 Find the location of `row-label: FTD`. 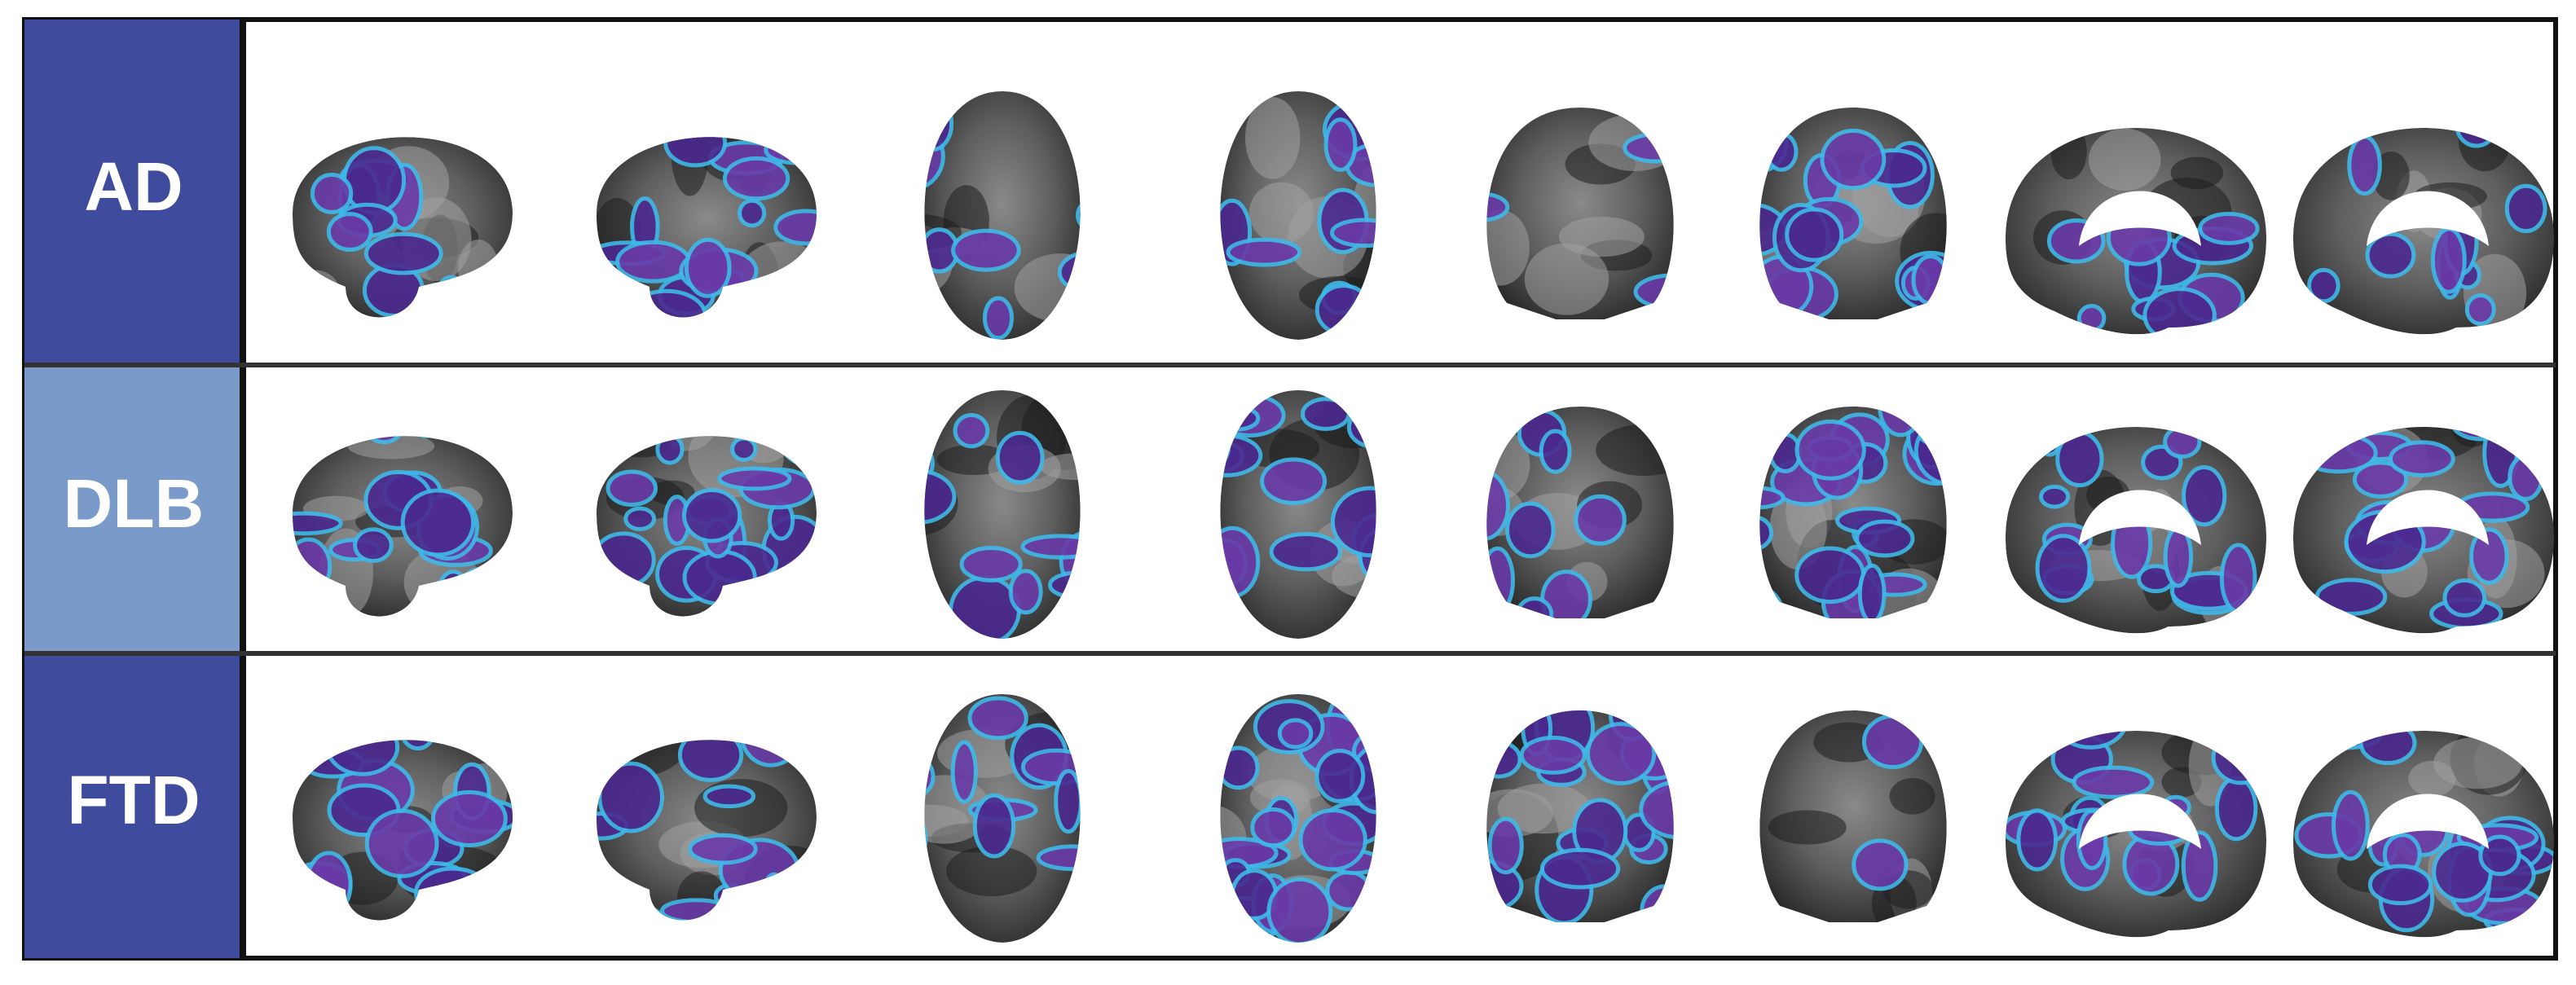

row-label: FTD is located at coordinates (133, 800).